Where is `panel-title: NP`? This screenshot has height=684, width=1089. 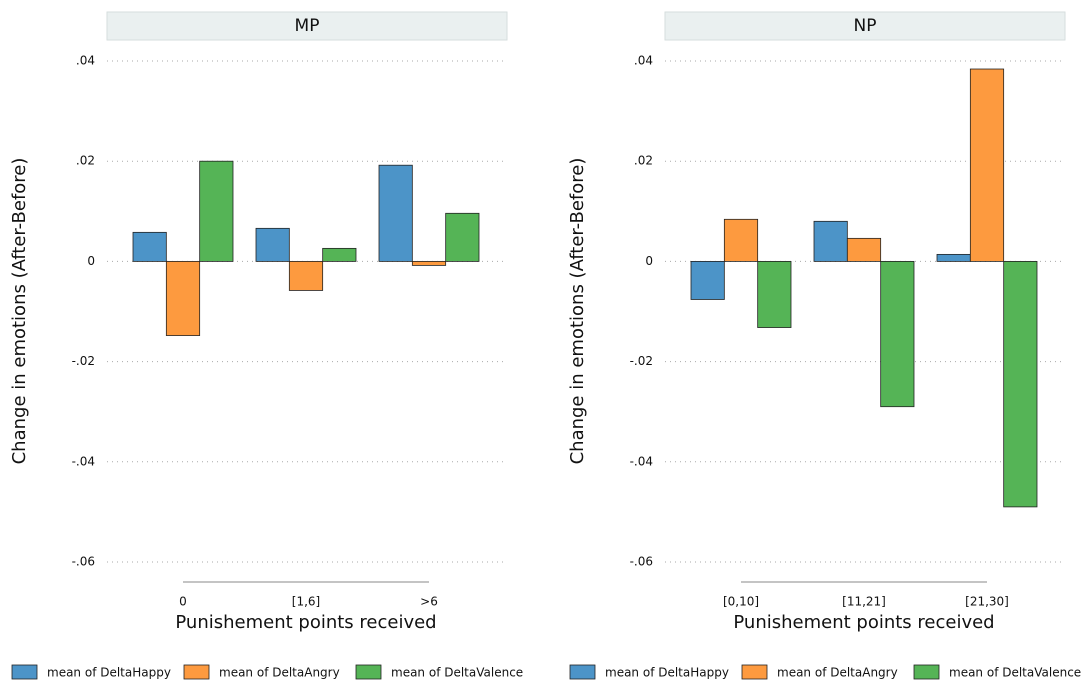
panel-title: NP is located at coordinates (865, 26).